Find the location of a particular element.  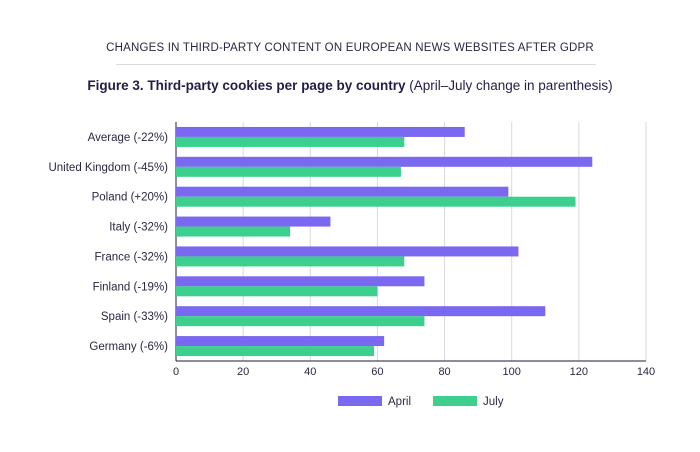

category-label: Spain (-33%) is located at coordinates (134, 317).